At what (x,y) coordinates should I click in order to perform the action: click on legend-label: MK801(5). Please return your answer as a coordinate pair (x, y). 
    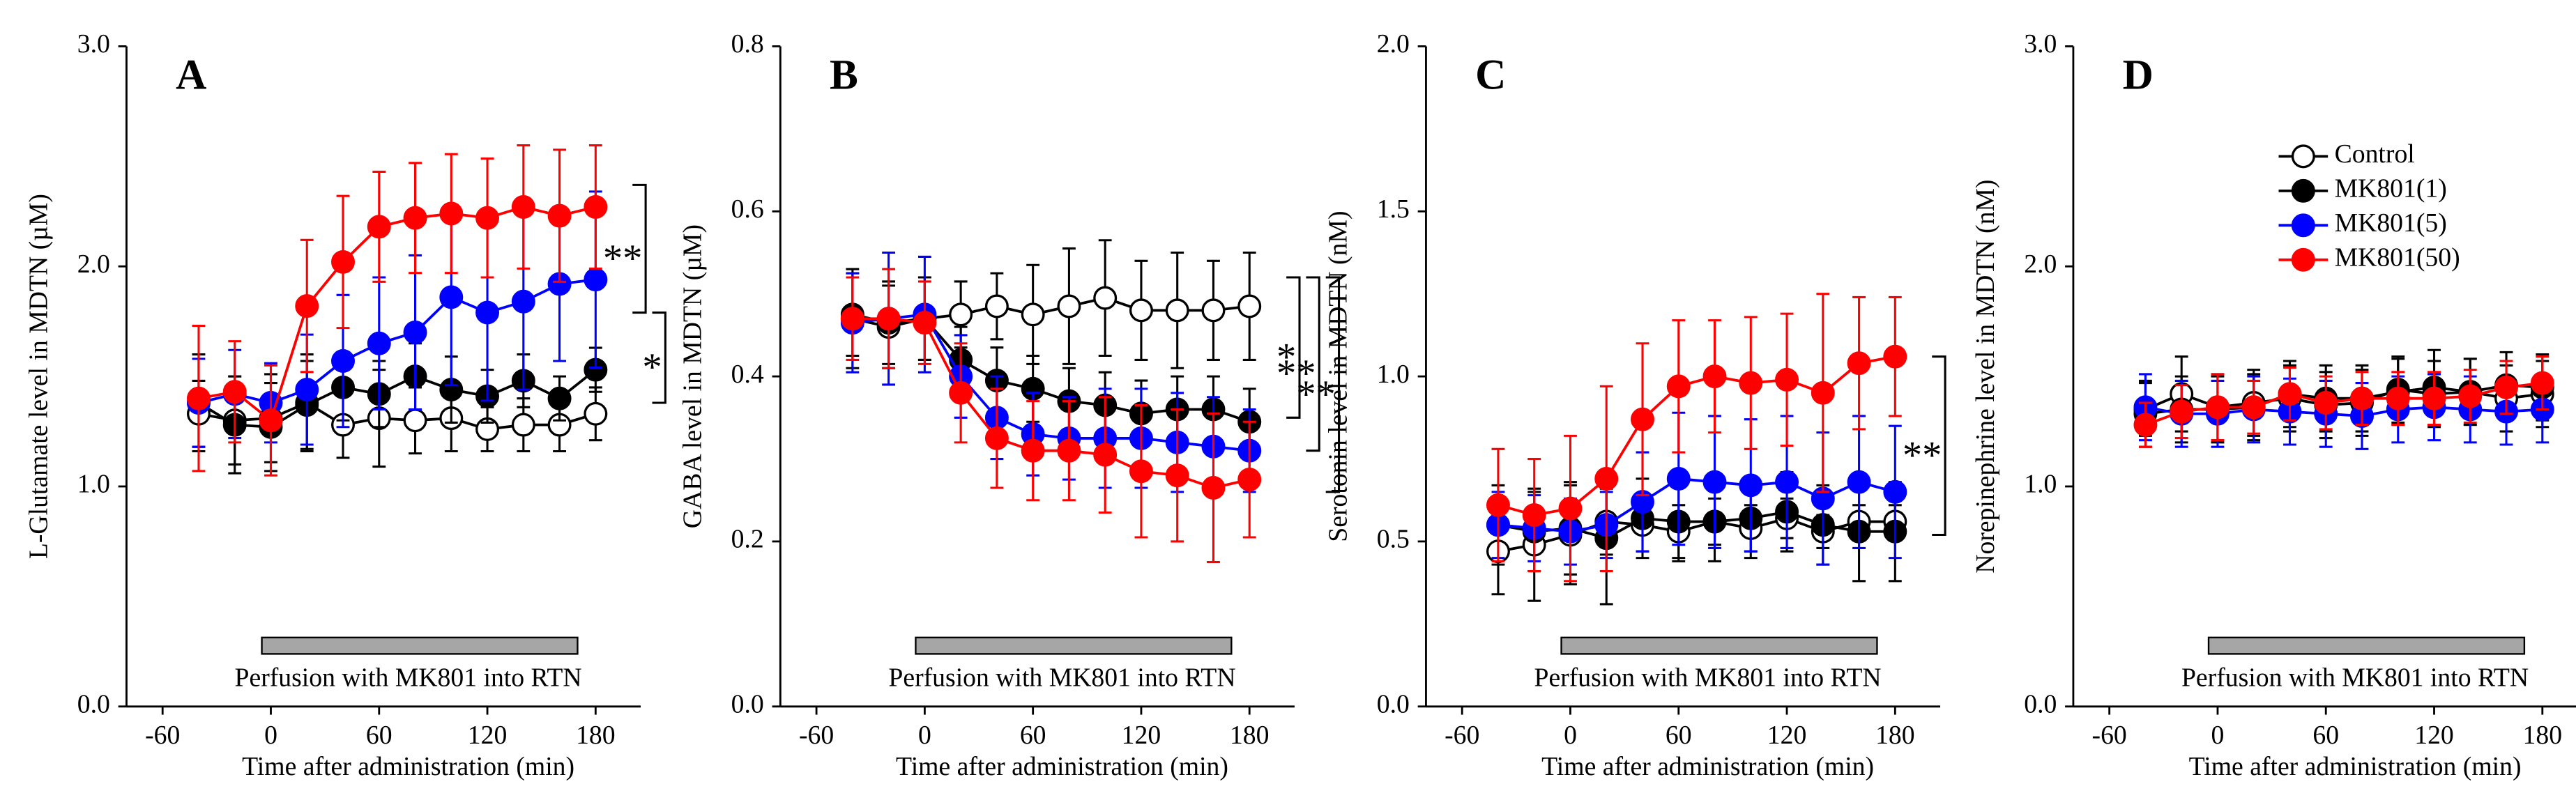
    Looking at the image, I should click on (2391, 223).